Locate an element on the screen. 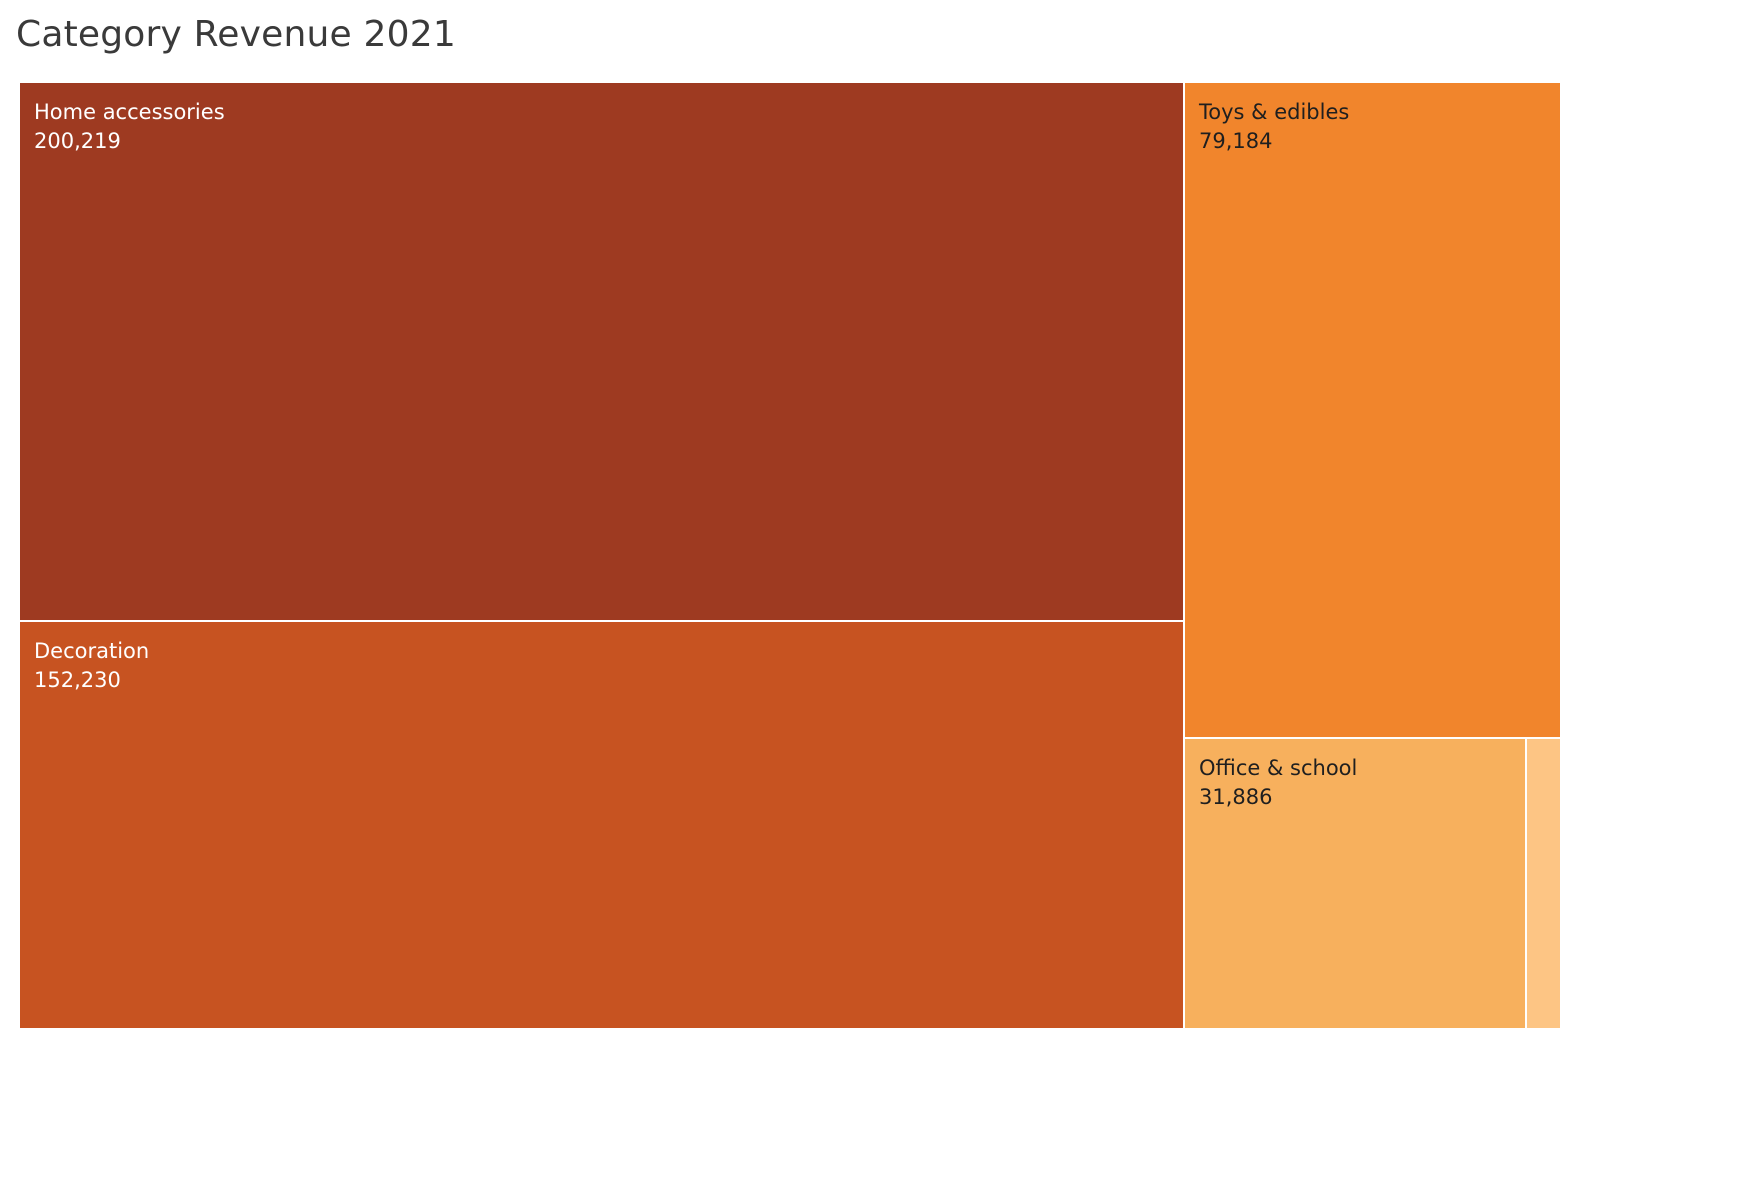 The image size is (1758, 1184). tile-label: Office & school 31,886 is located at coordinates (1278, 783).